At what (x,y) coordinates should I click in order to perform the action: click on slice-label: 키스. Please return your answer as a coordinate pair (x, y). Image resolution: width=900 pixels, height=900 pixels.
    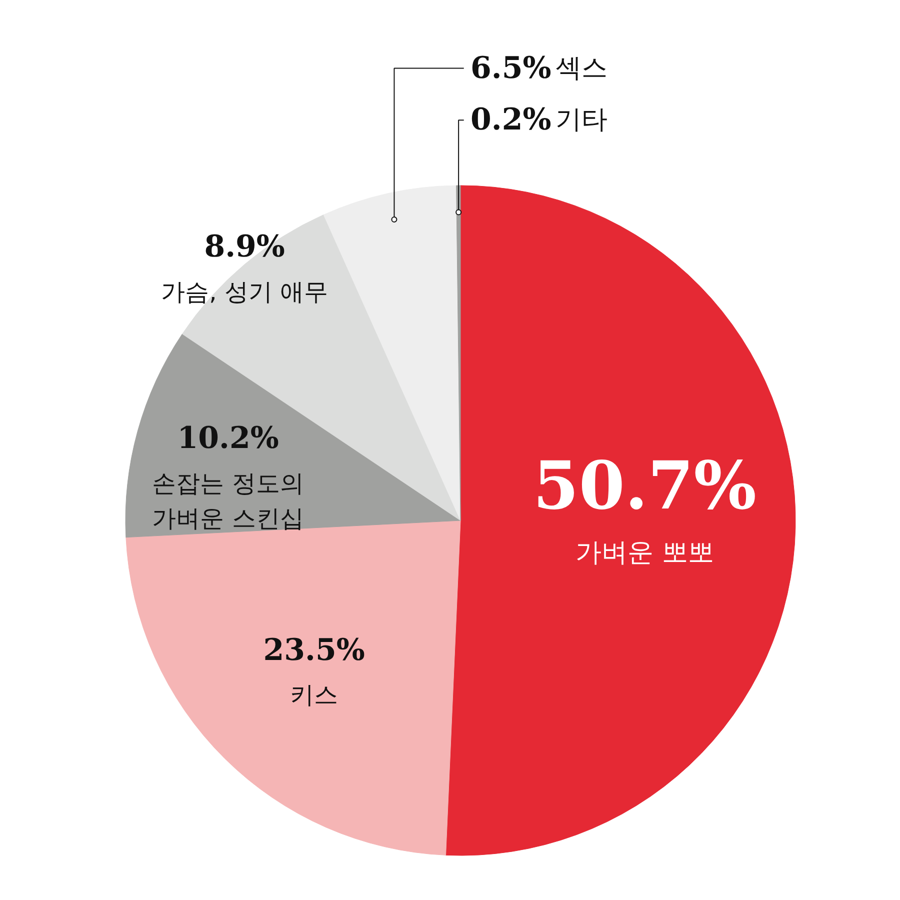
    Looking at the image, I should click on (314, 695).